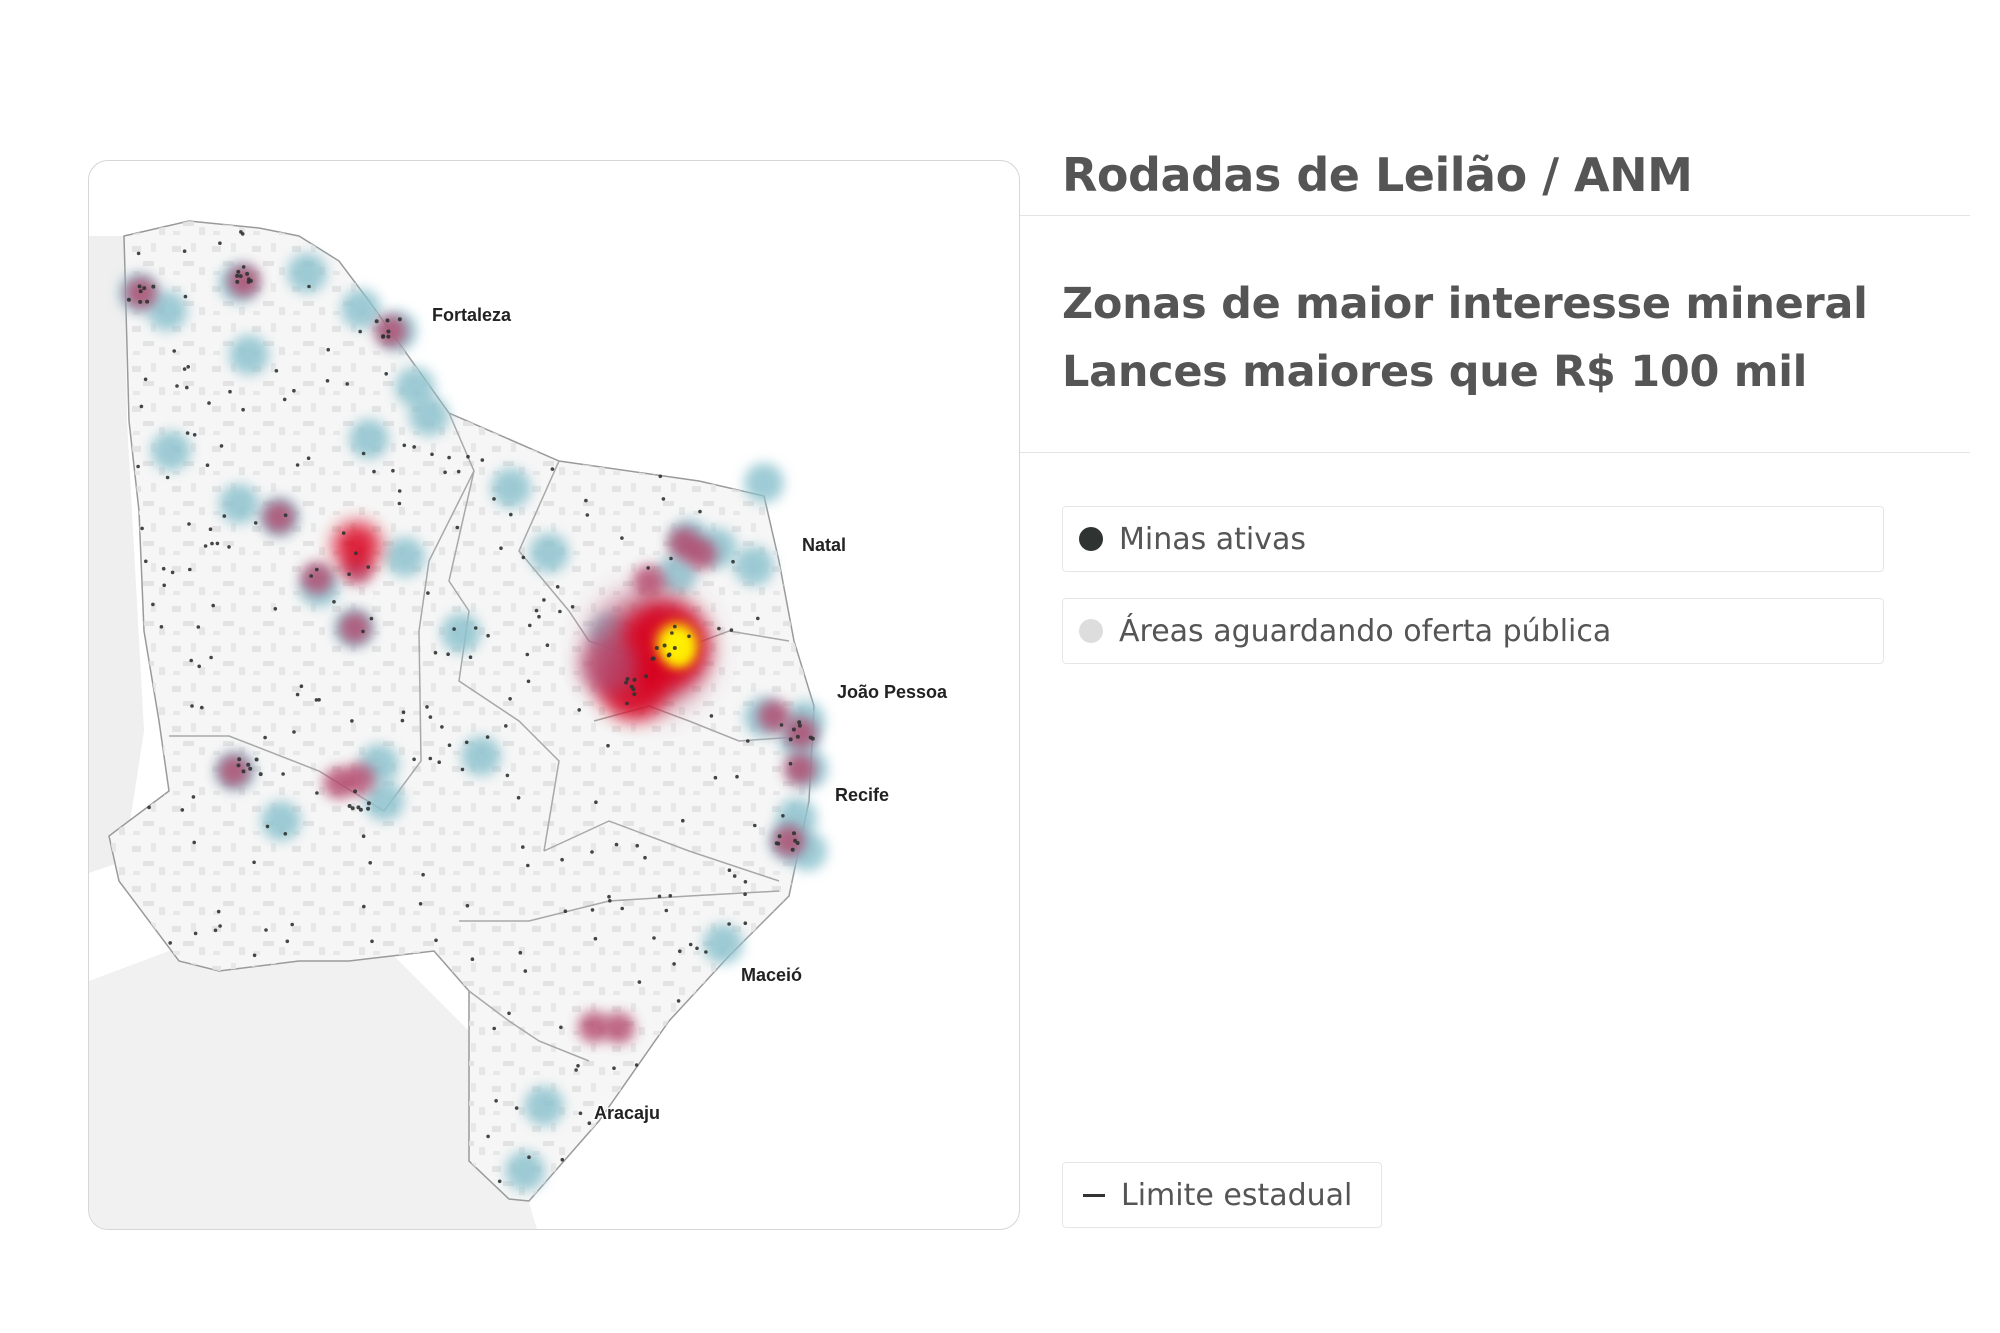 The width and height of the screenshot is (2000, 1333). Describe the element at coordinates (771, 975) in the screenshot. I see `city-label-maceio: Maceió` at that location.